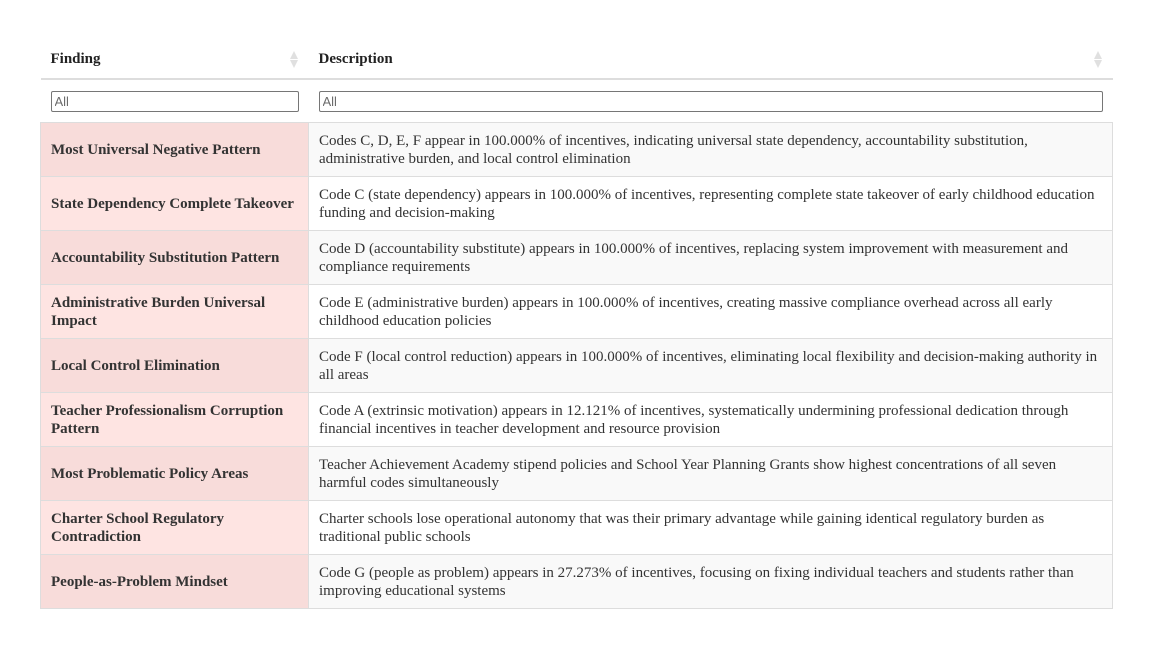 The width and height of the screenshot is (1152, 648). What do you see at coordinates (75, 58) in the screenshot?
I see `column-header-label: Finding` at bounding box center [75, 58].